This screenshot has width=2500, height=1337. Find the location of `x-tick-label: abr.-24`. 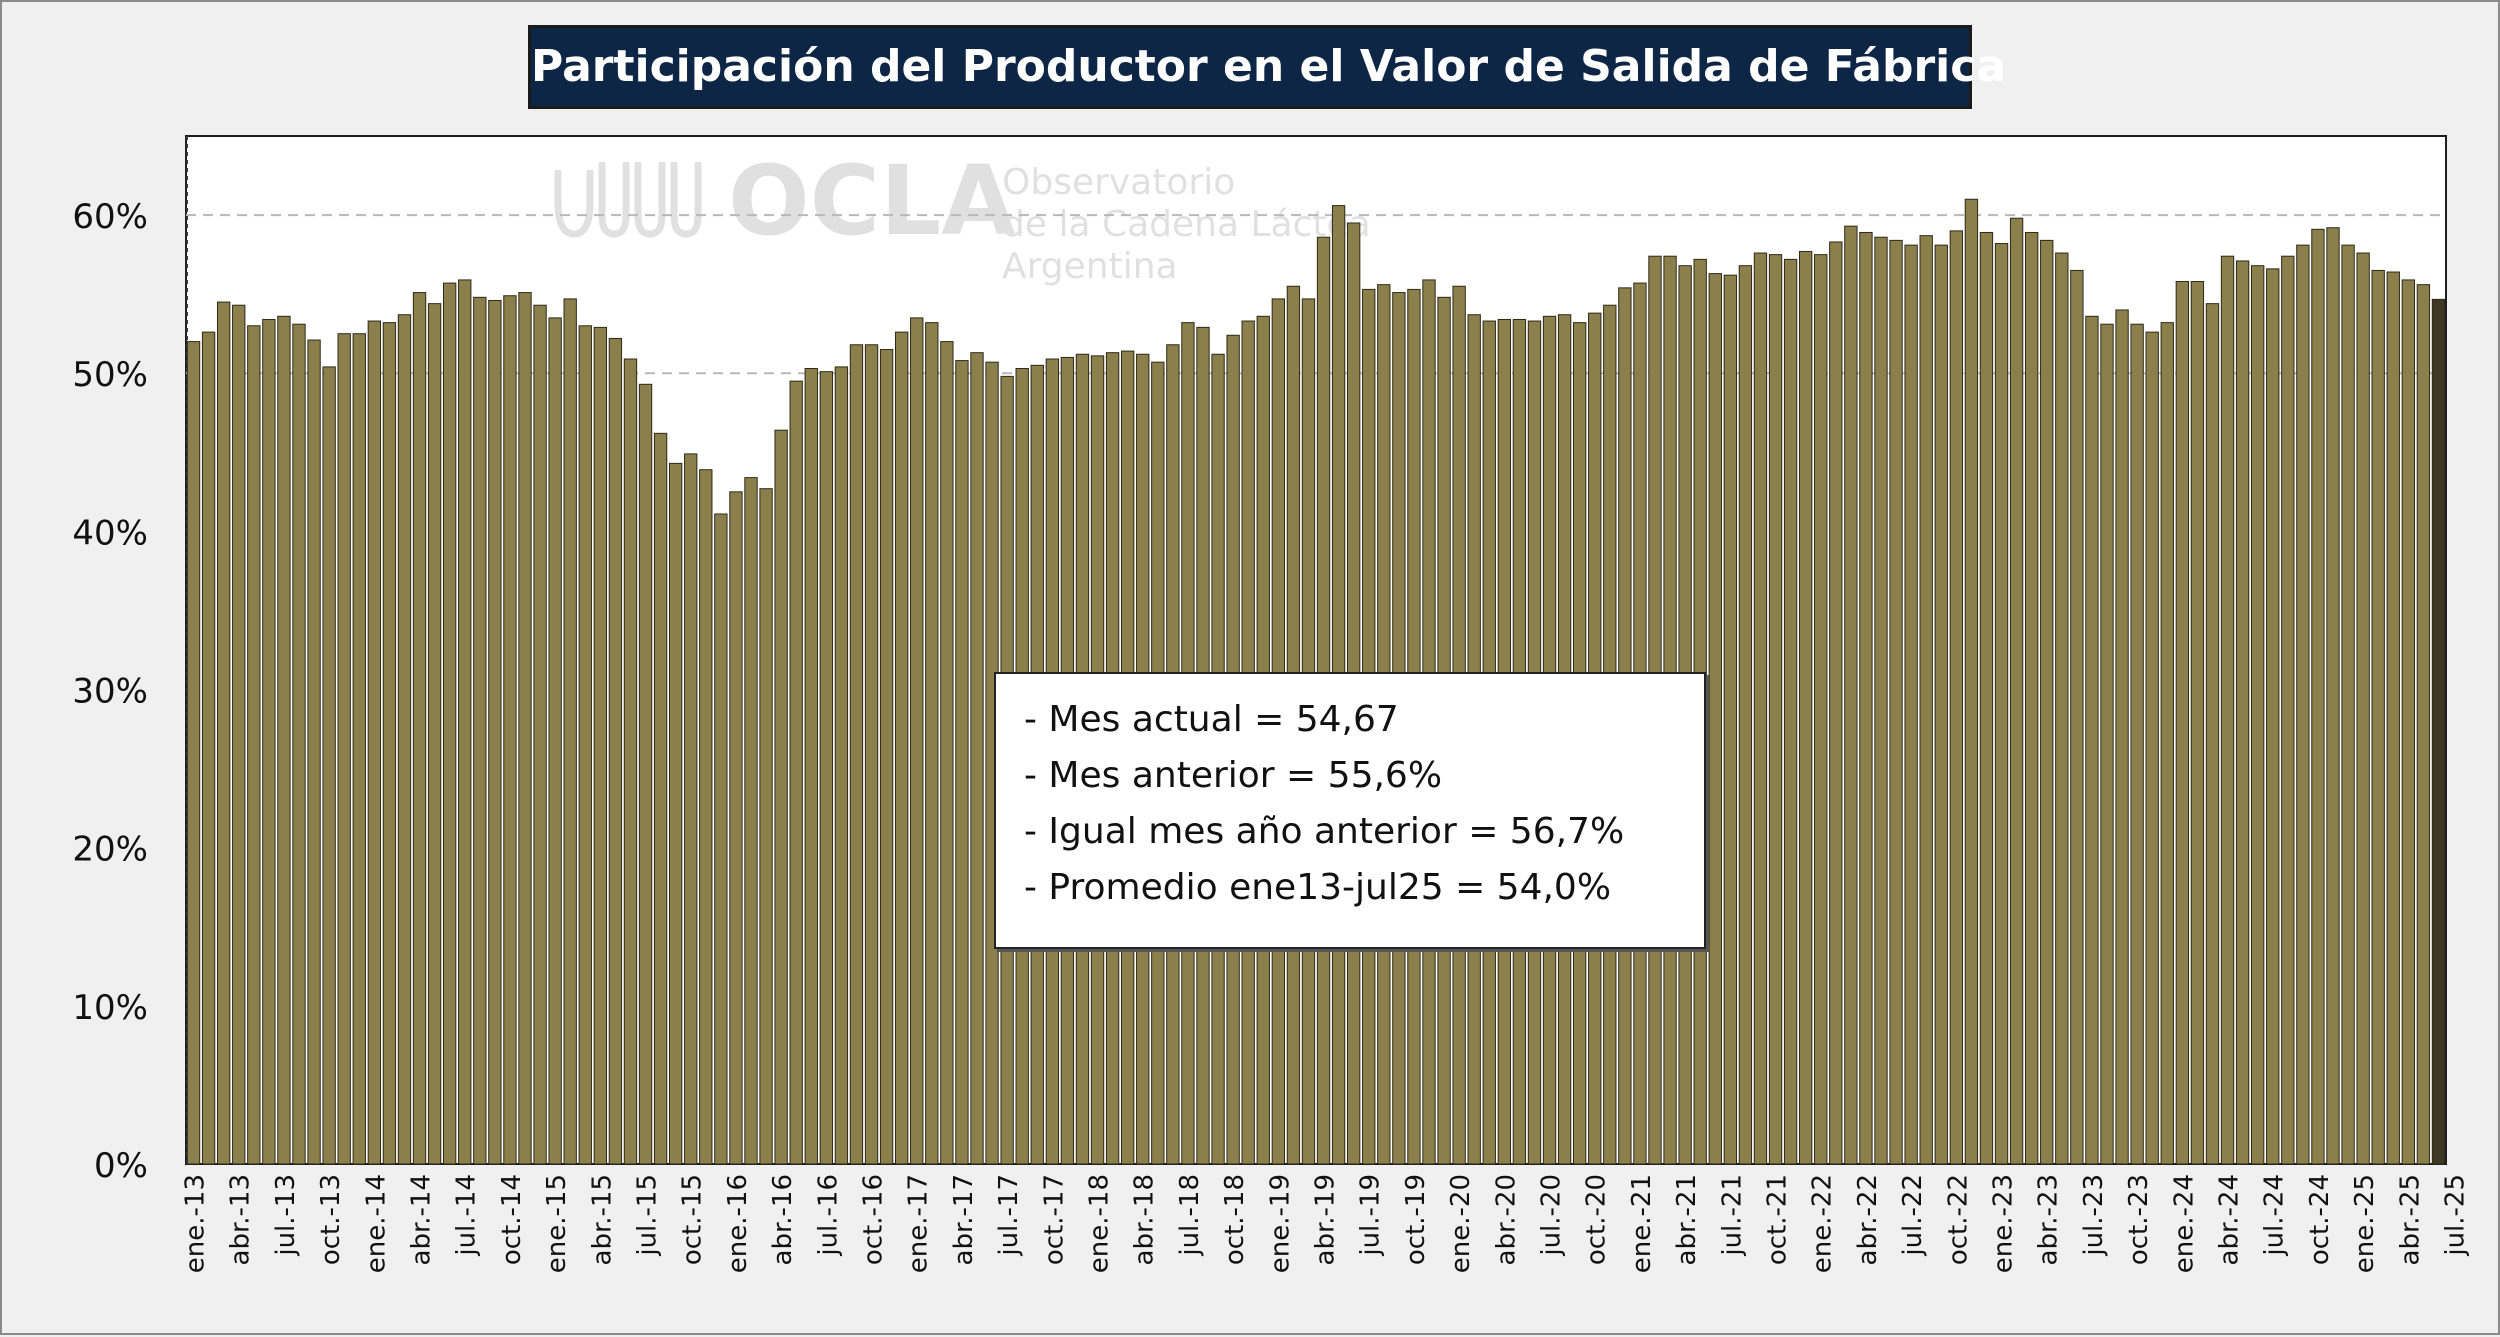

x-tick-label: abr.-24 is located at coordinates (2230, 1219).